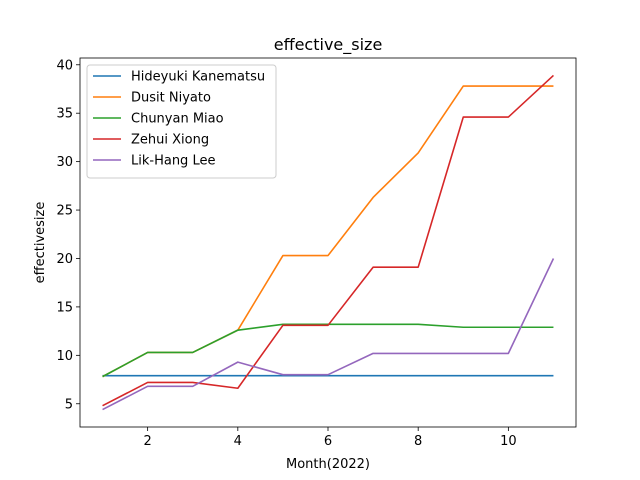 This screenshot has height=480, width=640. I want to click on legend-label-hideyuki-kanematsu: Hideyuki Kanematsu, so click(198, 77).